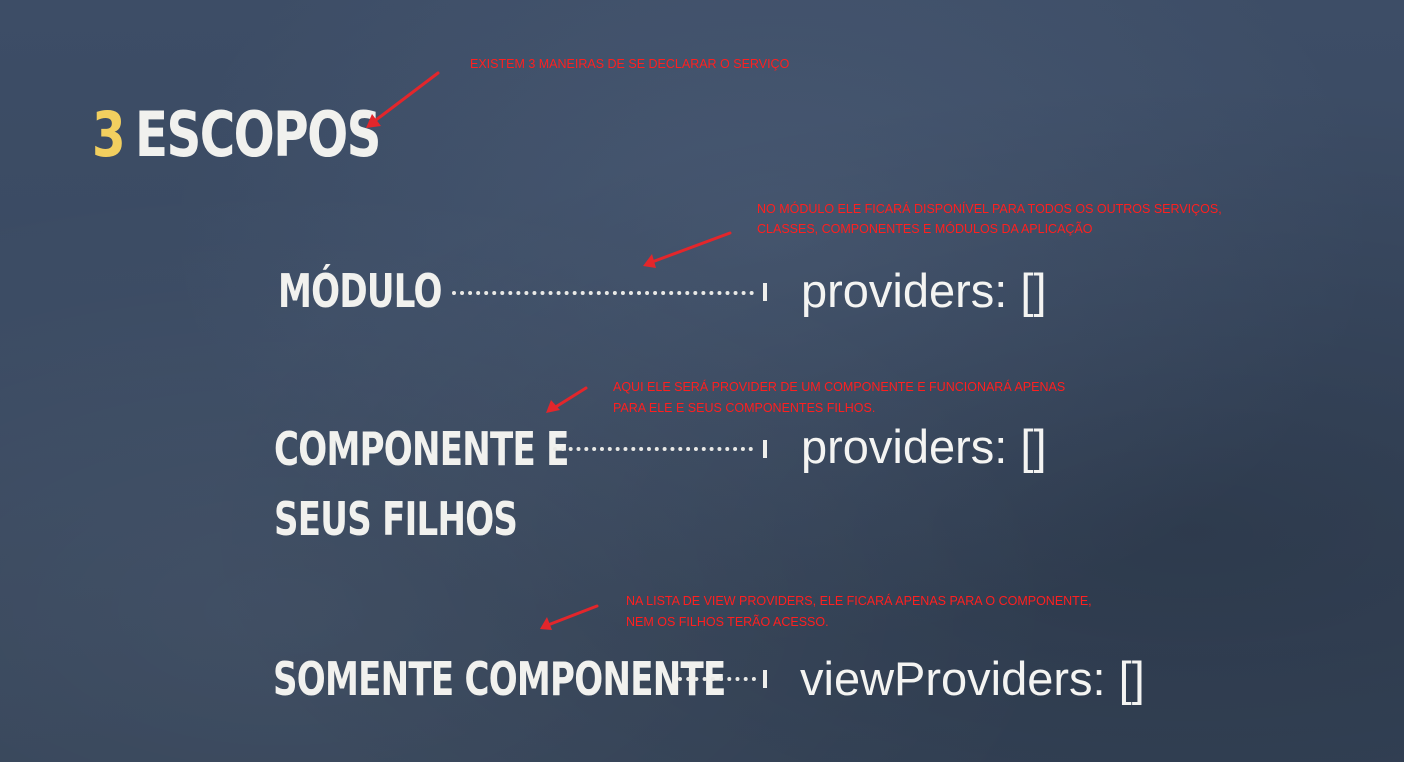 This screenshot has width=1404, height=762. I want to click on dotted-leader-somente, so click(717, 682).